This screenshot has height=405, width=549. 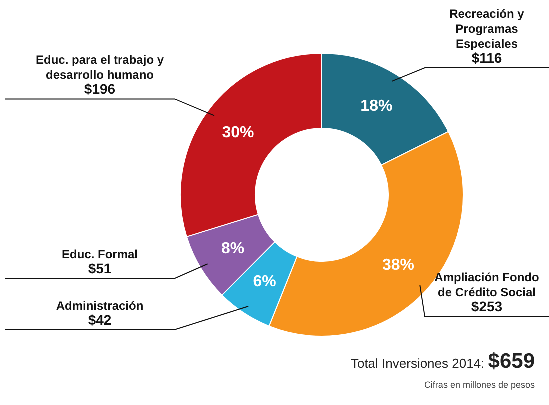 What do you see at coordinates (442, 362) in the screenshot?
I see `text: Total Inversiones 2014: $659` at bounding box center [442, 362].